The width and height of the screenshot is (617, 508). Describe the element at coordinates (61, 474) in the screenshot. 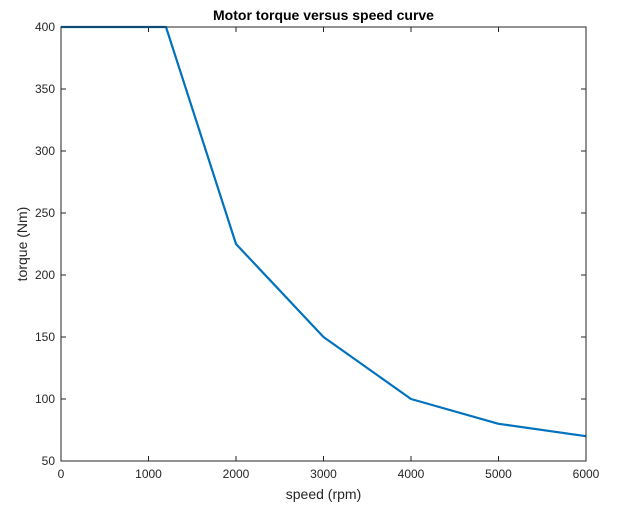

I see `x-tick-label: 0` at that location.